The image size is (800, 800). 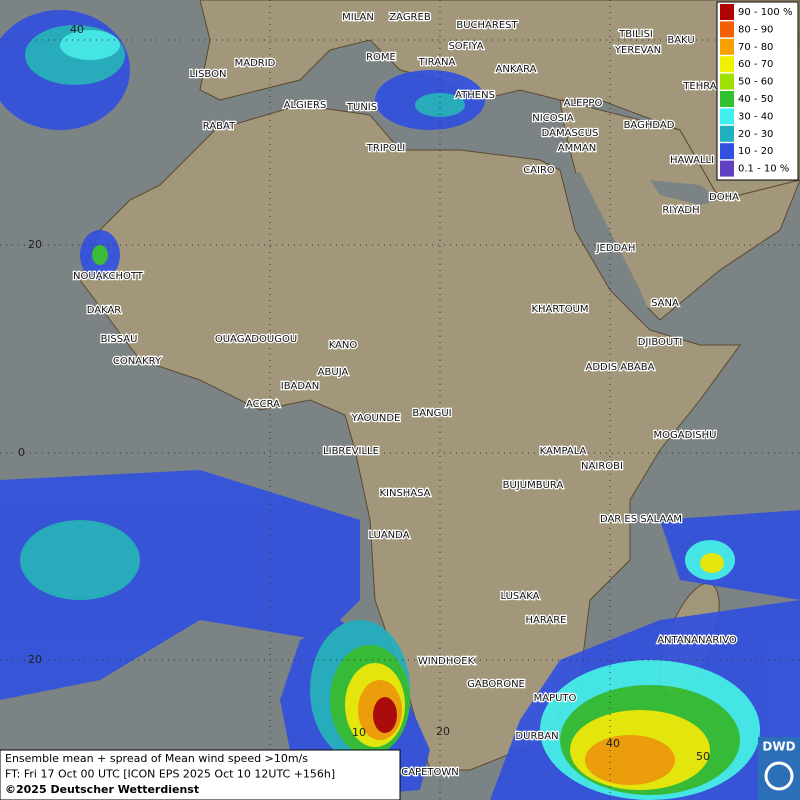 What do you see at coordinates (137, 361) in the screenshot?
I see `city-label: CONAKRY` at bounding box center [137, 361].